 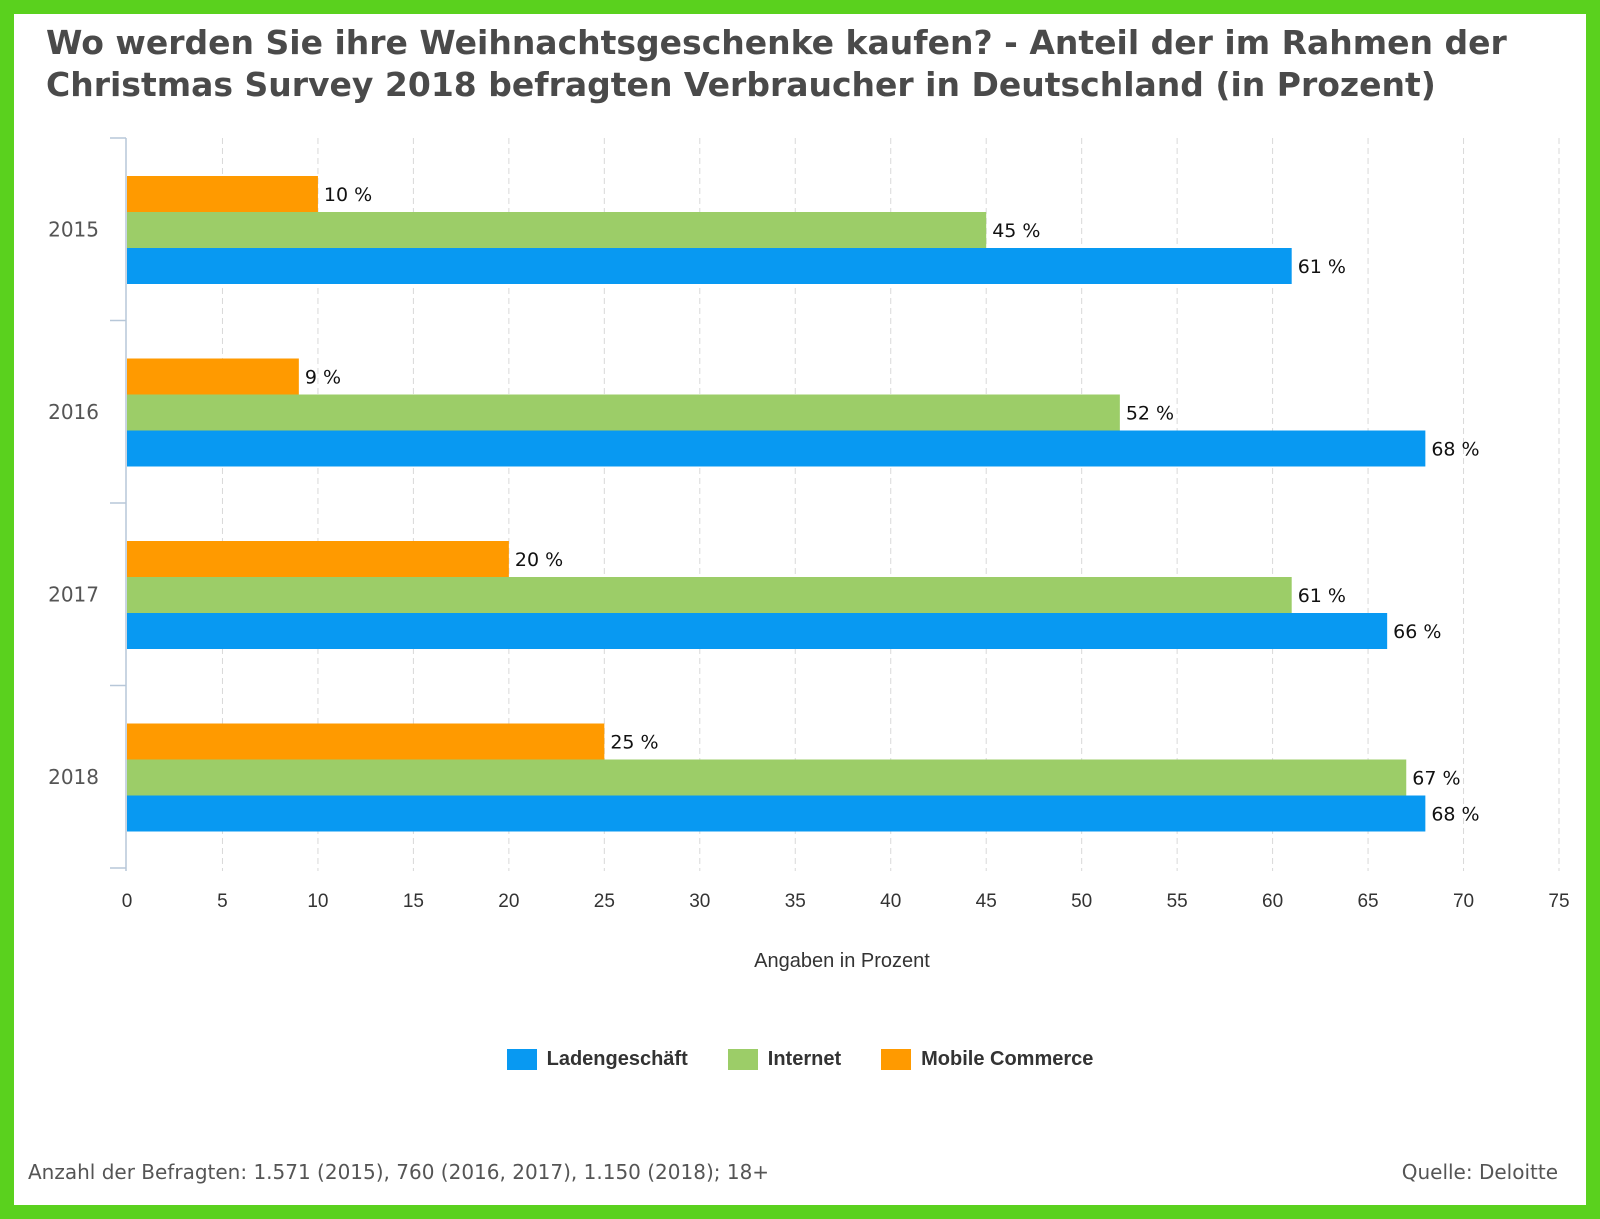 I want to click on y-axis, so click(x=118, y=504).